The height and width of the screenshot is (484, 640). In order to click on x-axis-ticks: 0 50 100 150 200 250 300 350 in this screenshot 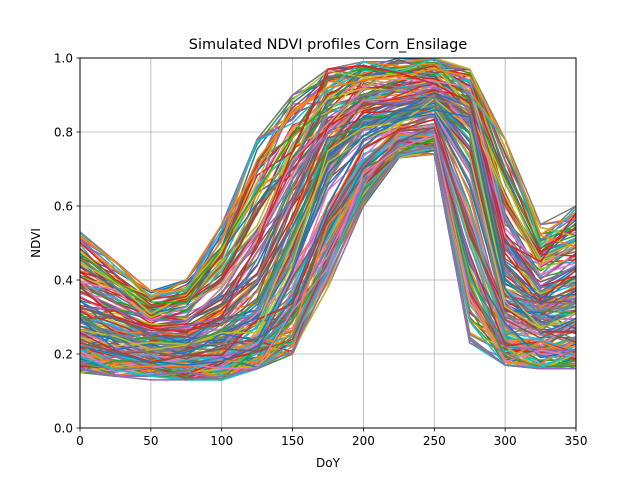, I will do `click(331, 438)`.